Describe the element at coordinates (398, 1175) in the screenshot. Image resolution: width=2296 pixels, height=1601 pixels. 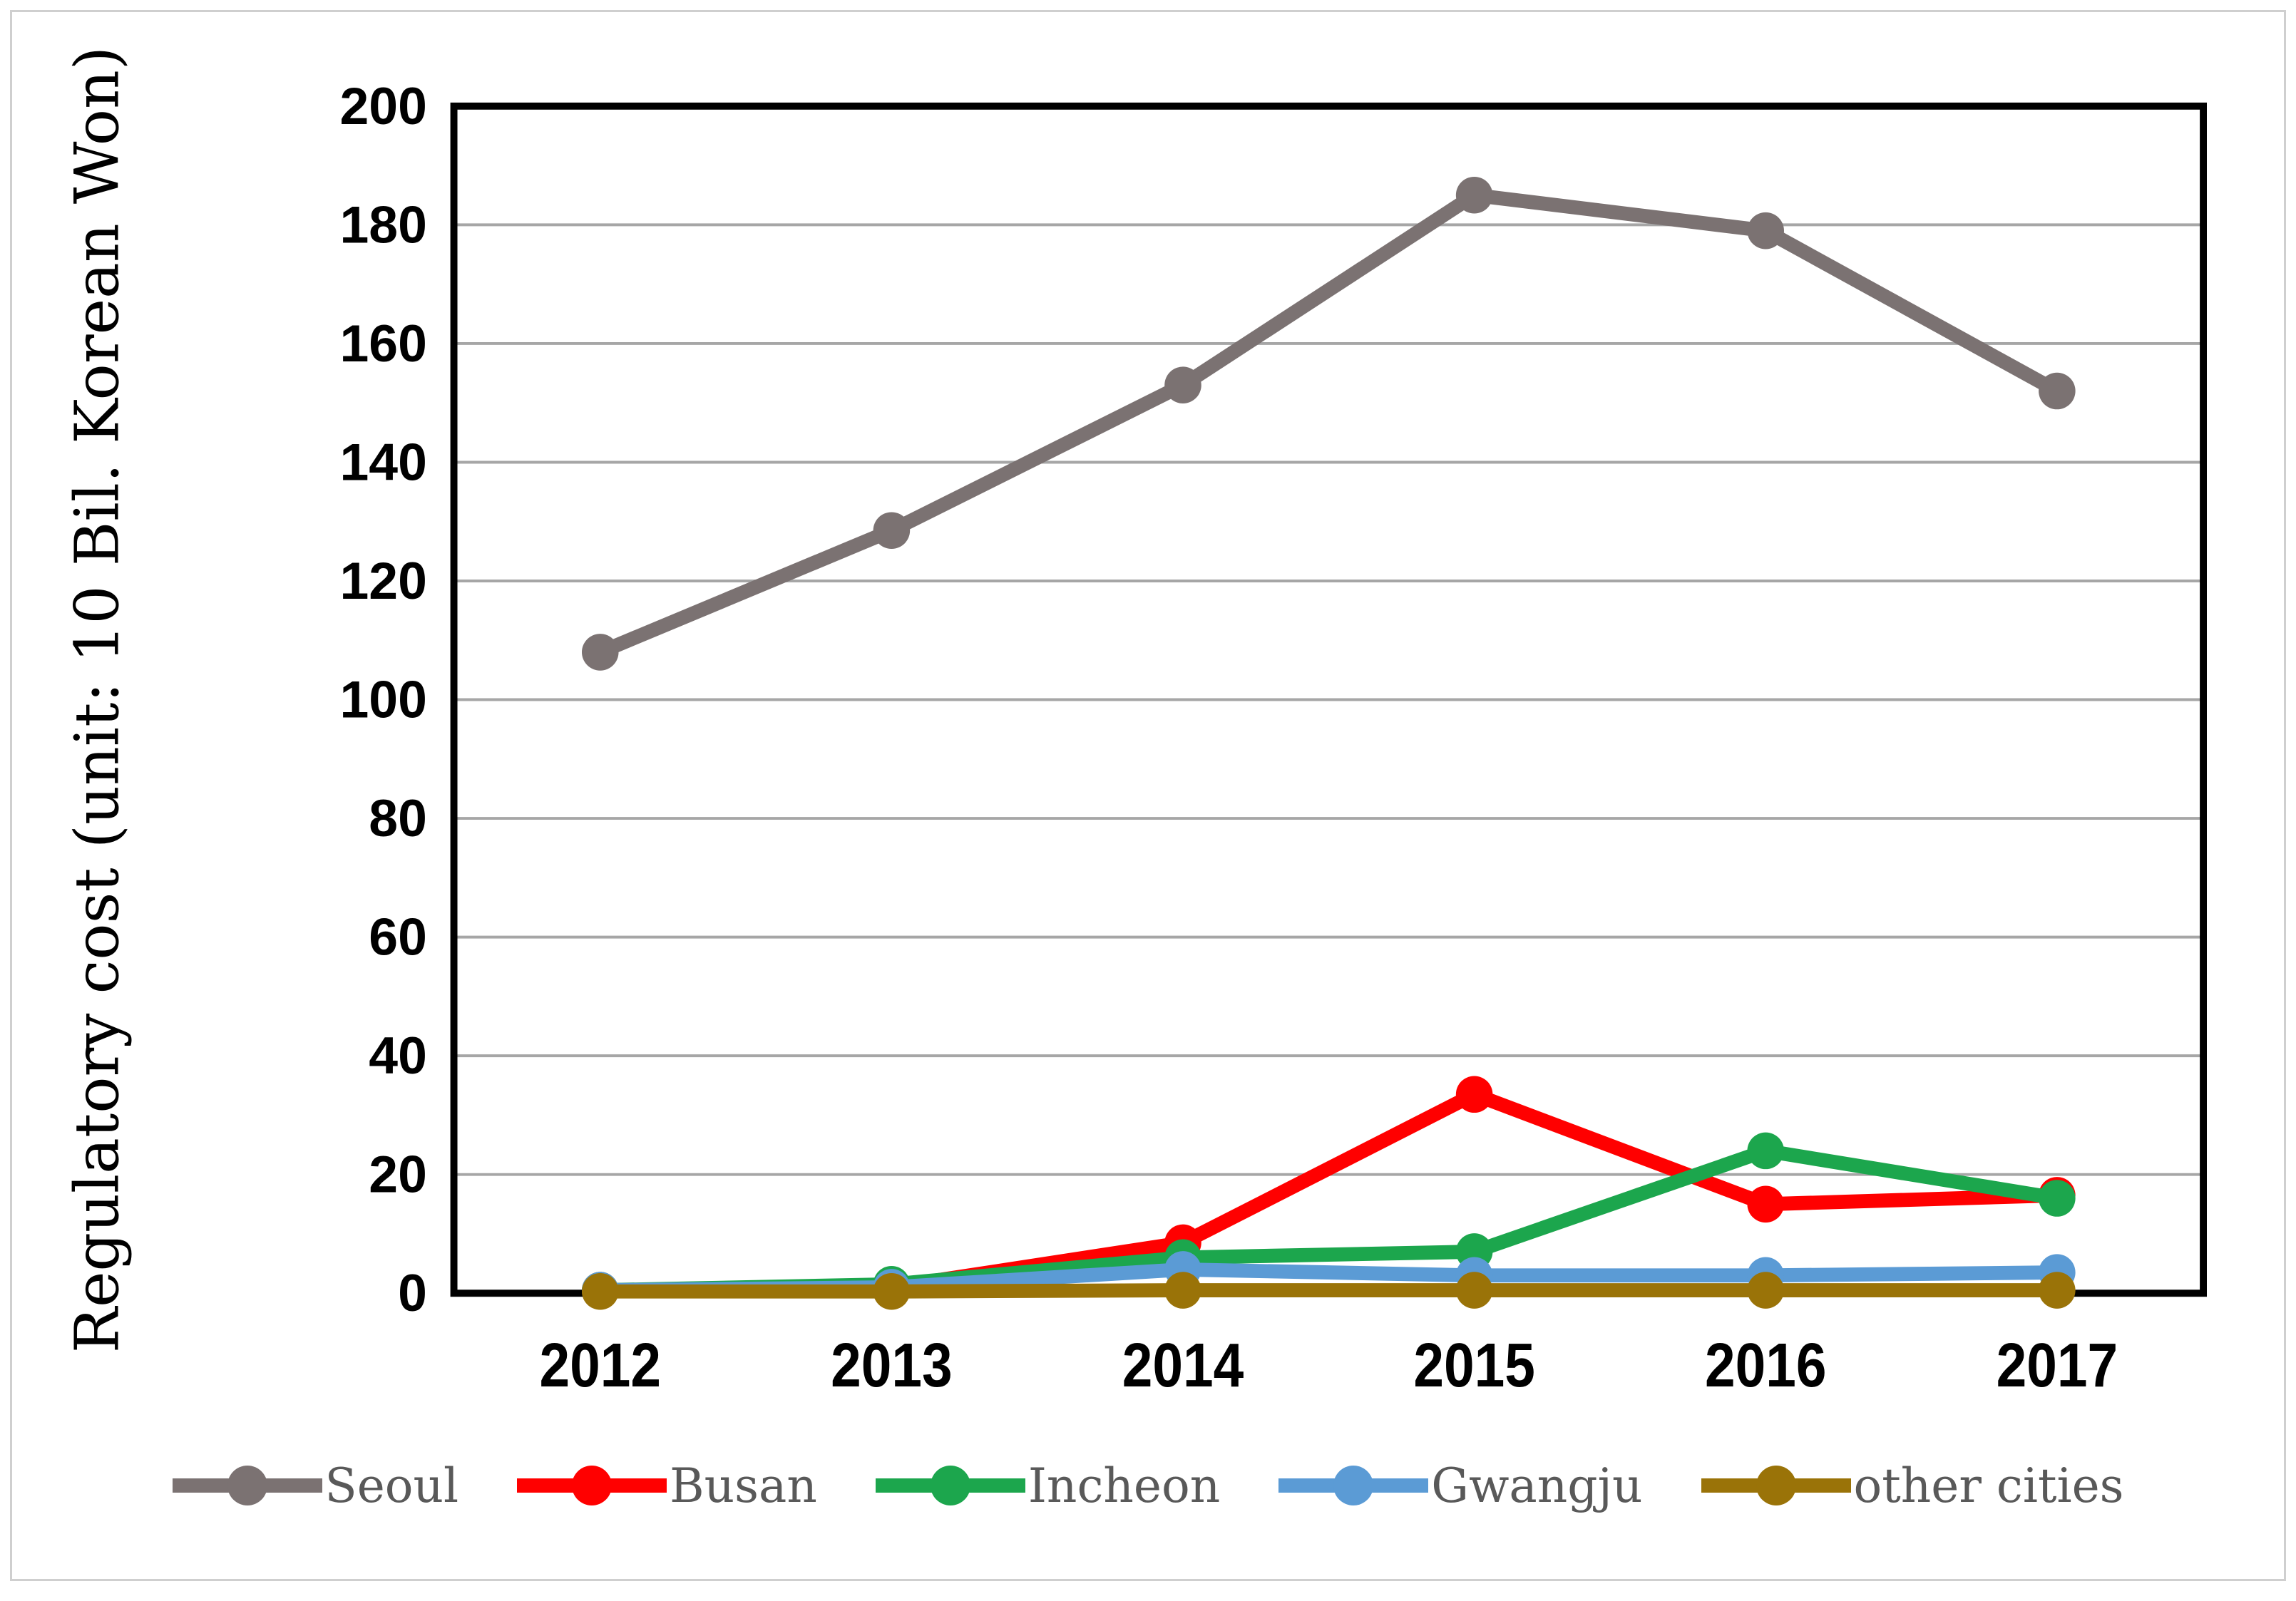
I see `y-tick-label: 20` at that location.